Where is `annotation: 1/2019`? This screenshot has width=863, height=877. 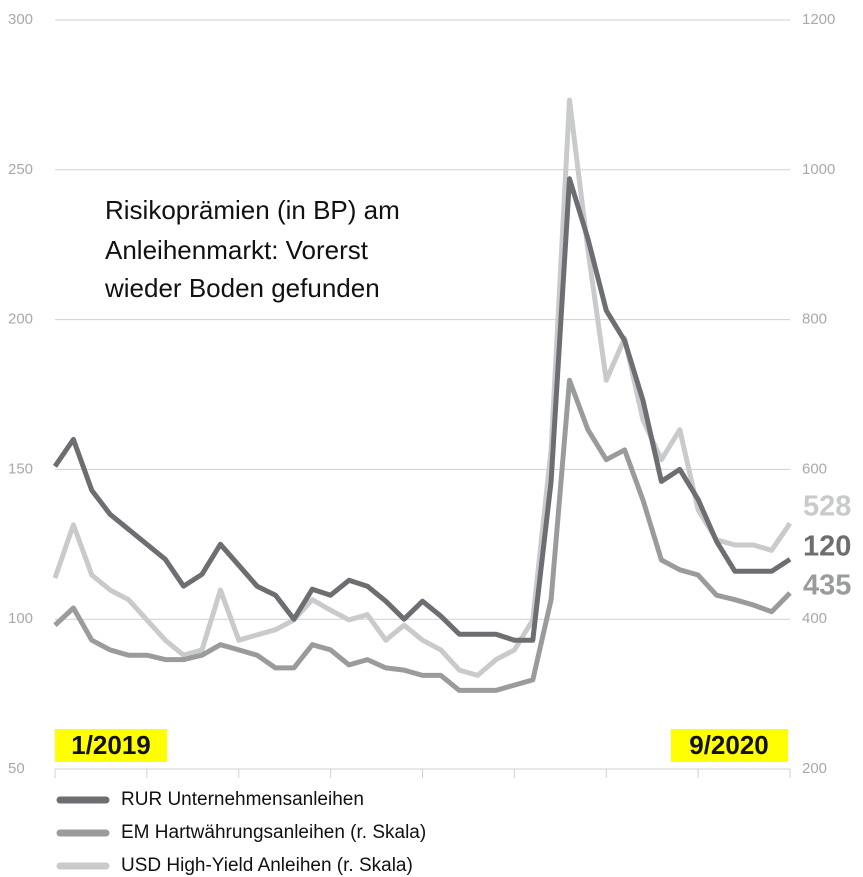
annotation: 1/2019 is located at coordinates (111, 745).